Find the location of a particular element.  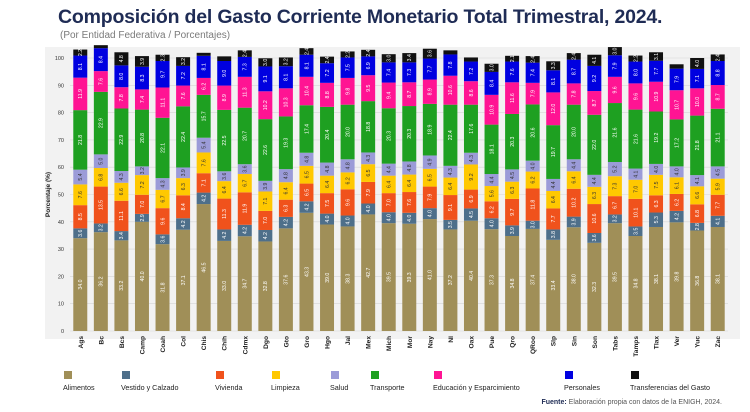

data-label: 6.7 is located at coordinates (246, 182).